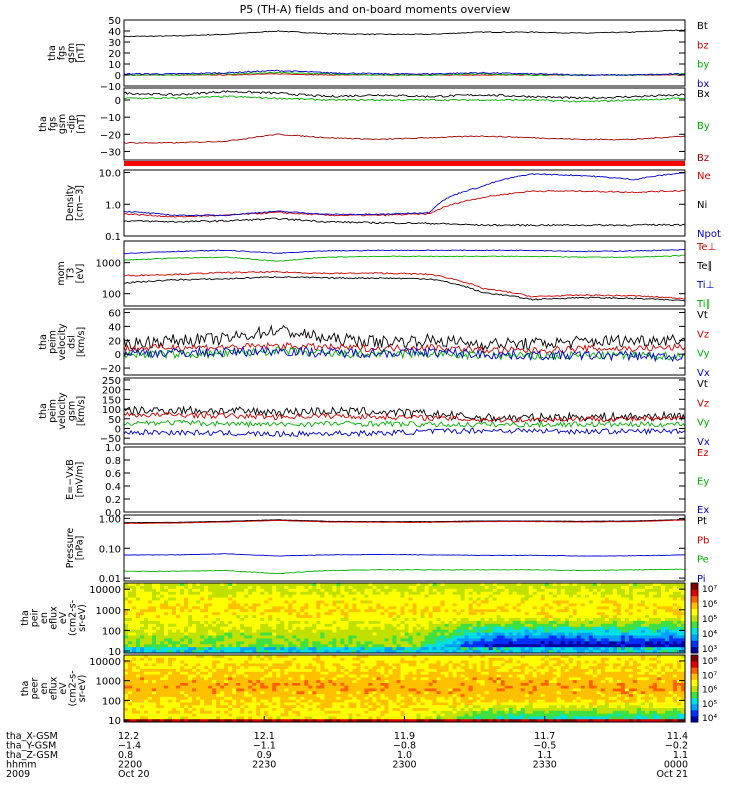 This screenshot has width=750, height=800. Describe the element at coordinates (53, 342) in the screenshot. I see `y-axis-label: peim` at that location.